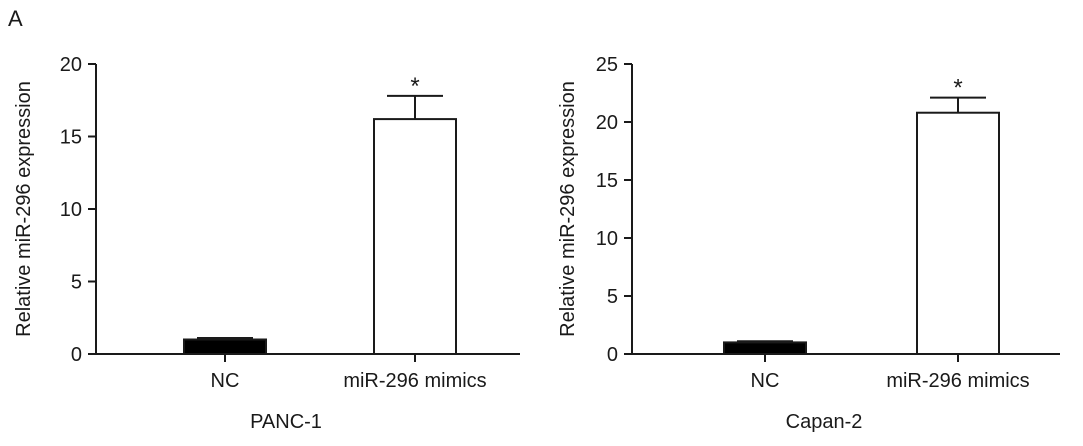 This screenshot has height=446, width=1083. What do you see at coordinates (286, 422) in the screenshot?
I see `cell-line-label: PANC-1` at bounding box center [286, 422].